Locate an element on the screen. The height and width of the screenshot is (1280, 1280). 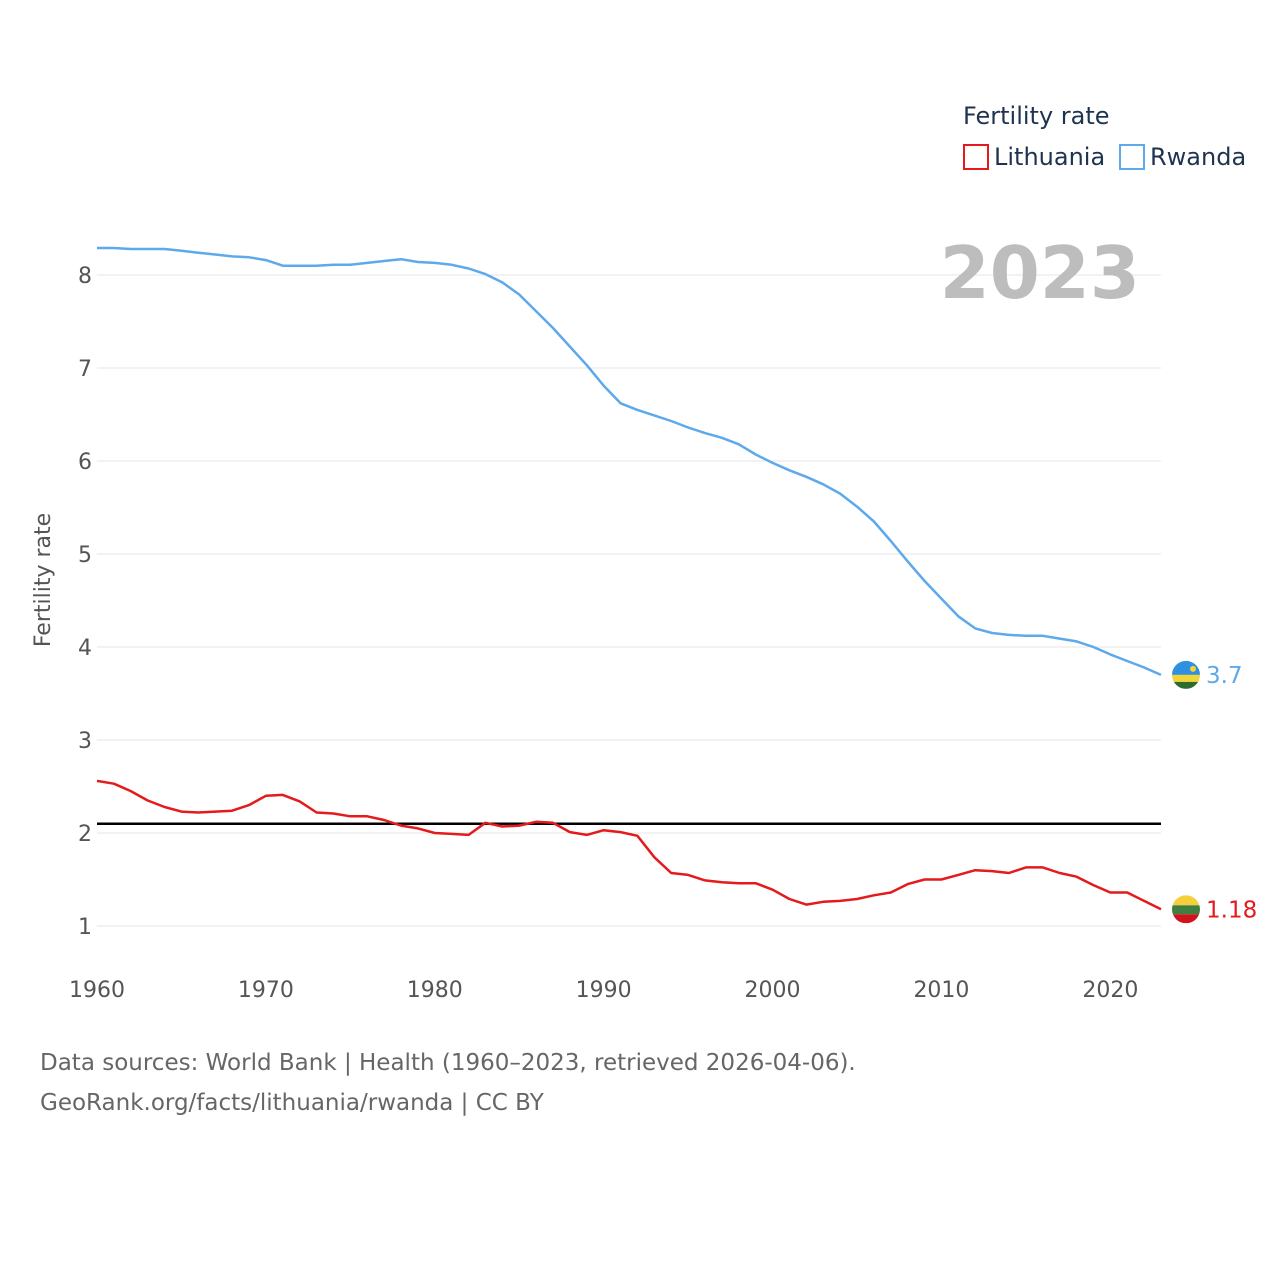
x-tick-1990: 1990 is located at coordinates (604, 990).